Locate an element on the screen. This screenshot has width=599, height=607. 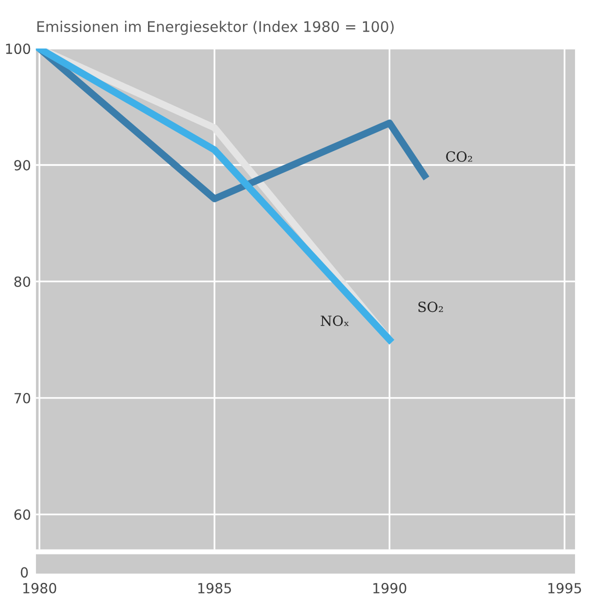
text: 0 is located at coordinates (24, 572).